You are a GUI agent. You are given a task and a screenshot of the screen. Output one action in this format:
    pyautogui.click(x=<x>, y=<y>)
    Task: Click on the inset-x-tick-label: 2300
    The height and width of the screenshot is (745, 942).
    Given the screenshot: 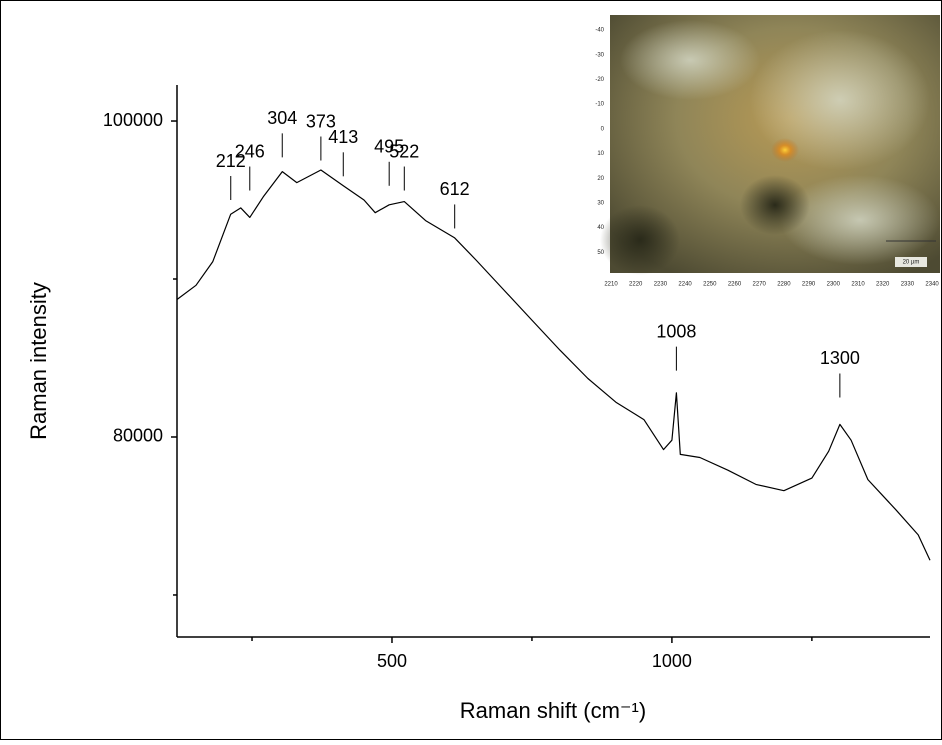 What is the action you would take?
    pyautogui.click(x=834, y=285)
    